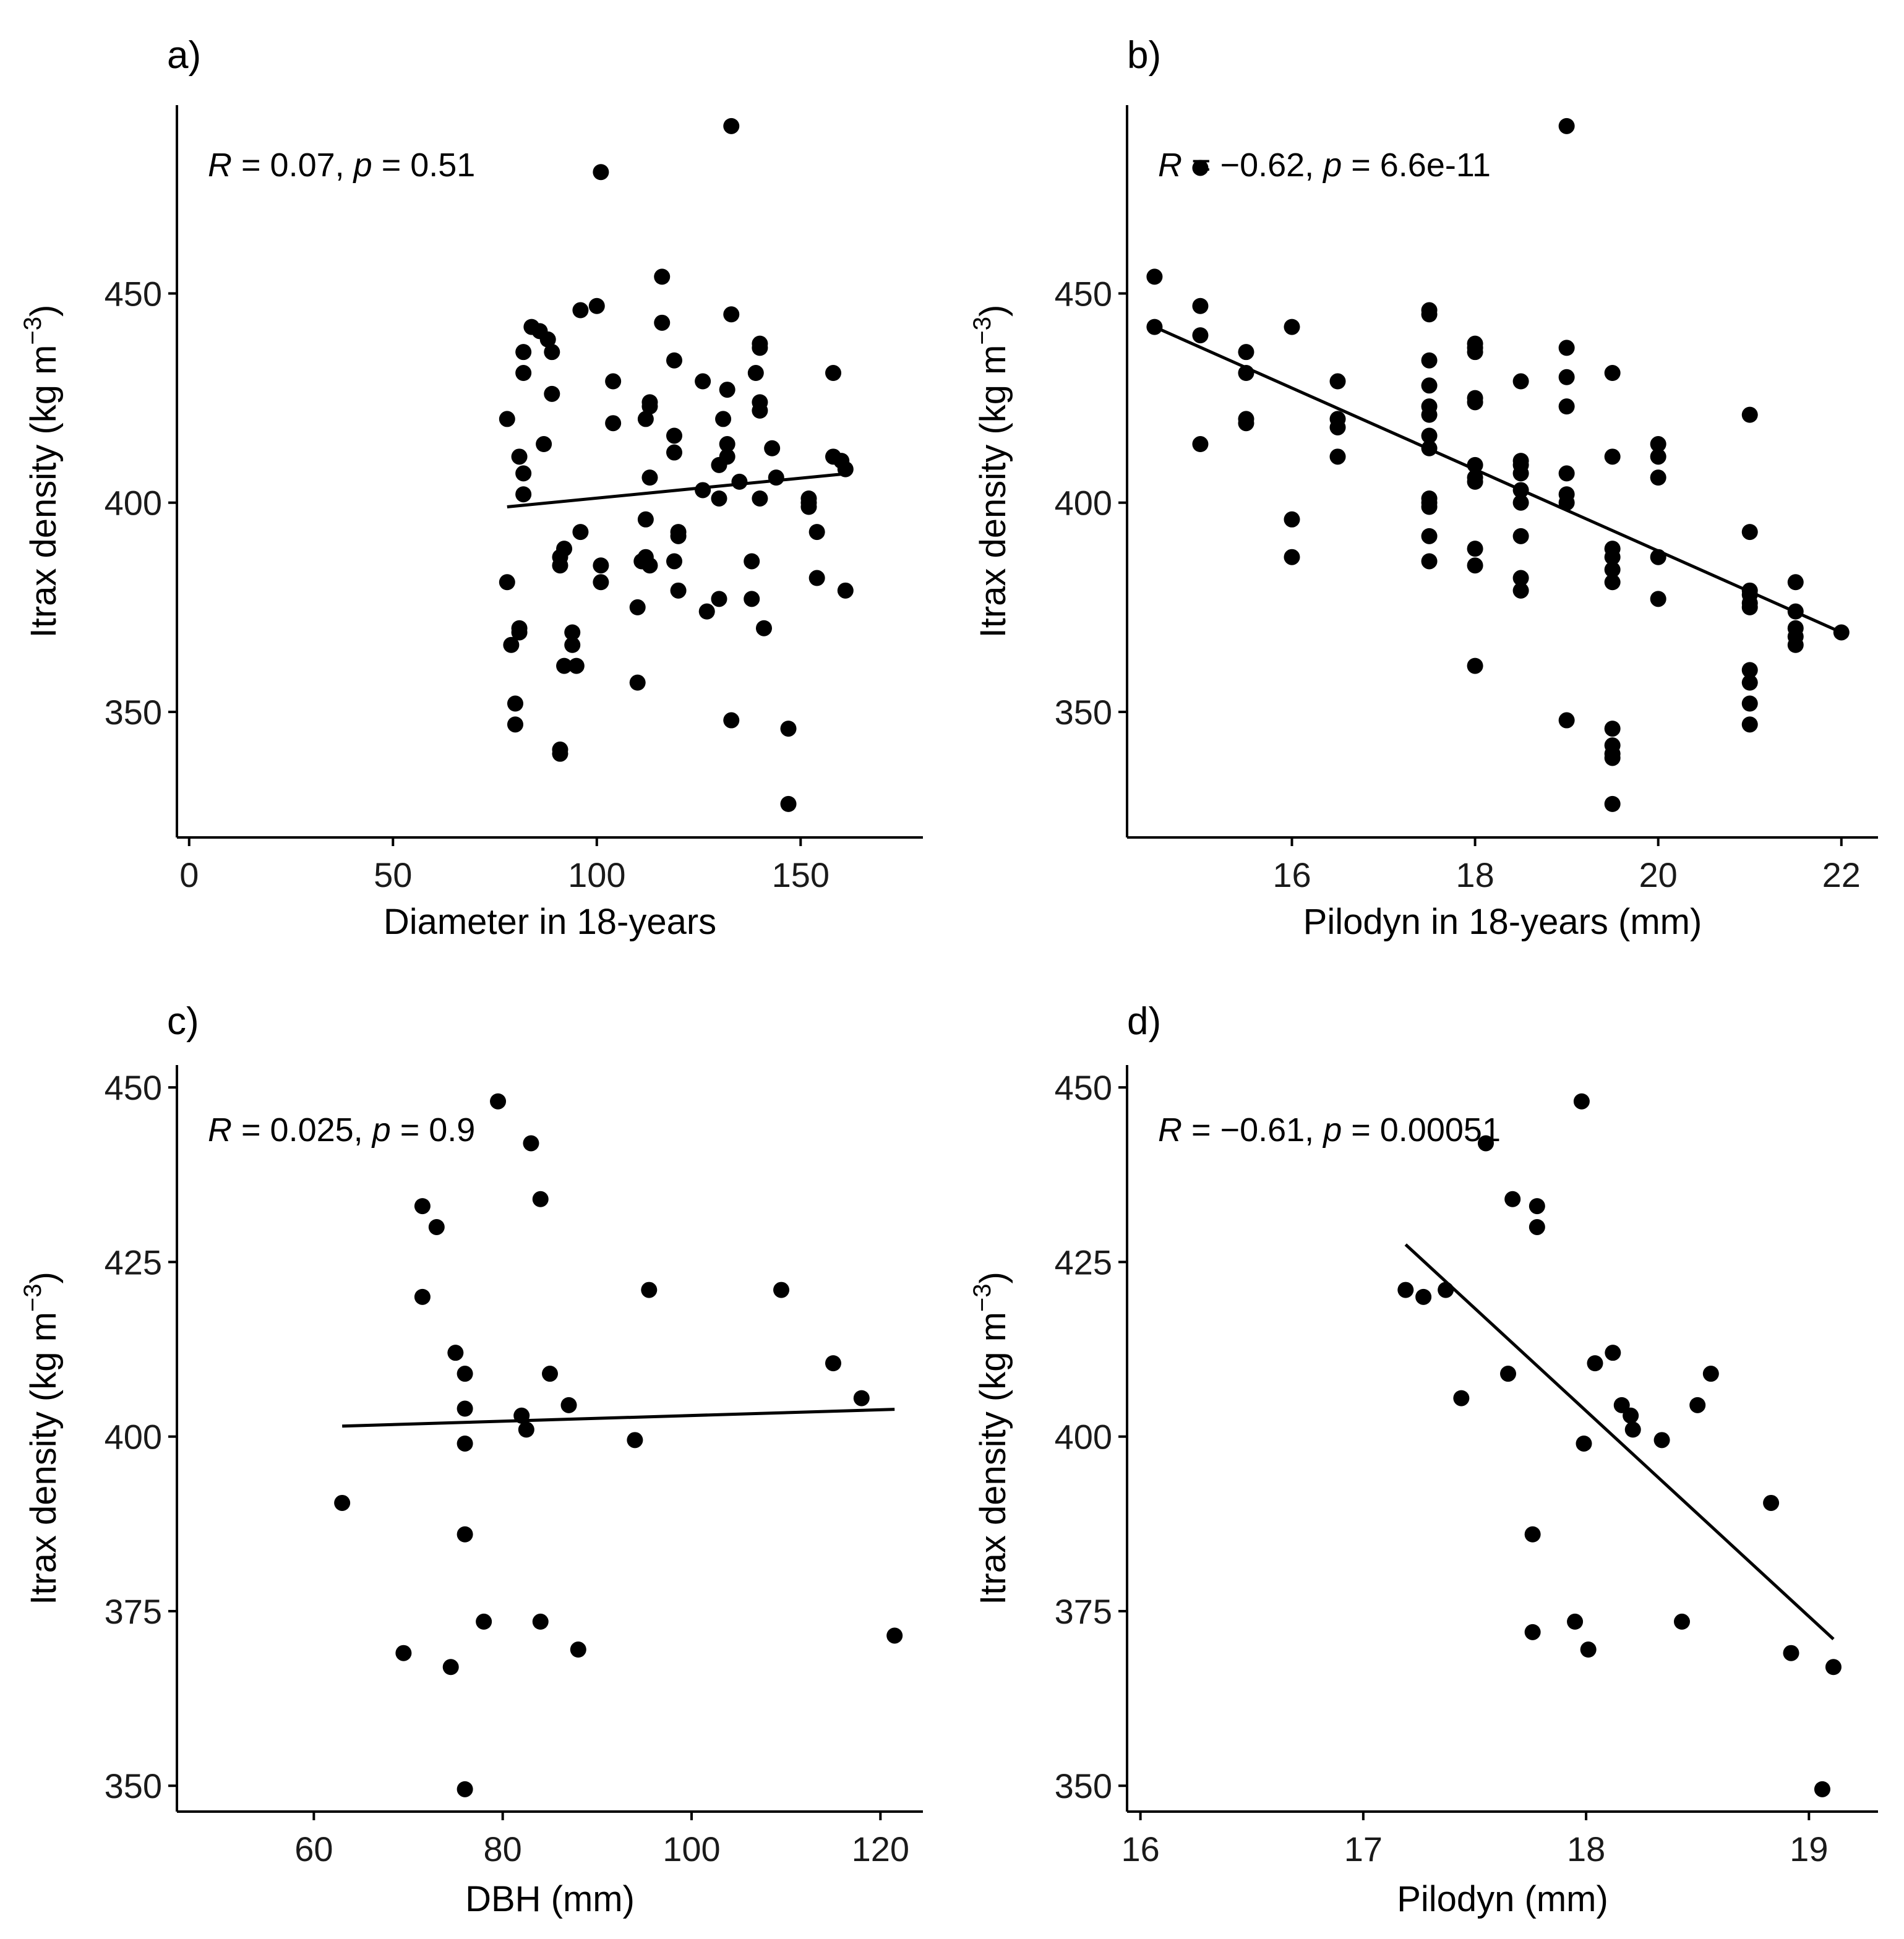  Describe the element at coordinates (1416, 165) in the screenshot. I see `annotation-p-value: = 6.6e-11` at that location.